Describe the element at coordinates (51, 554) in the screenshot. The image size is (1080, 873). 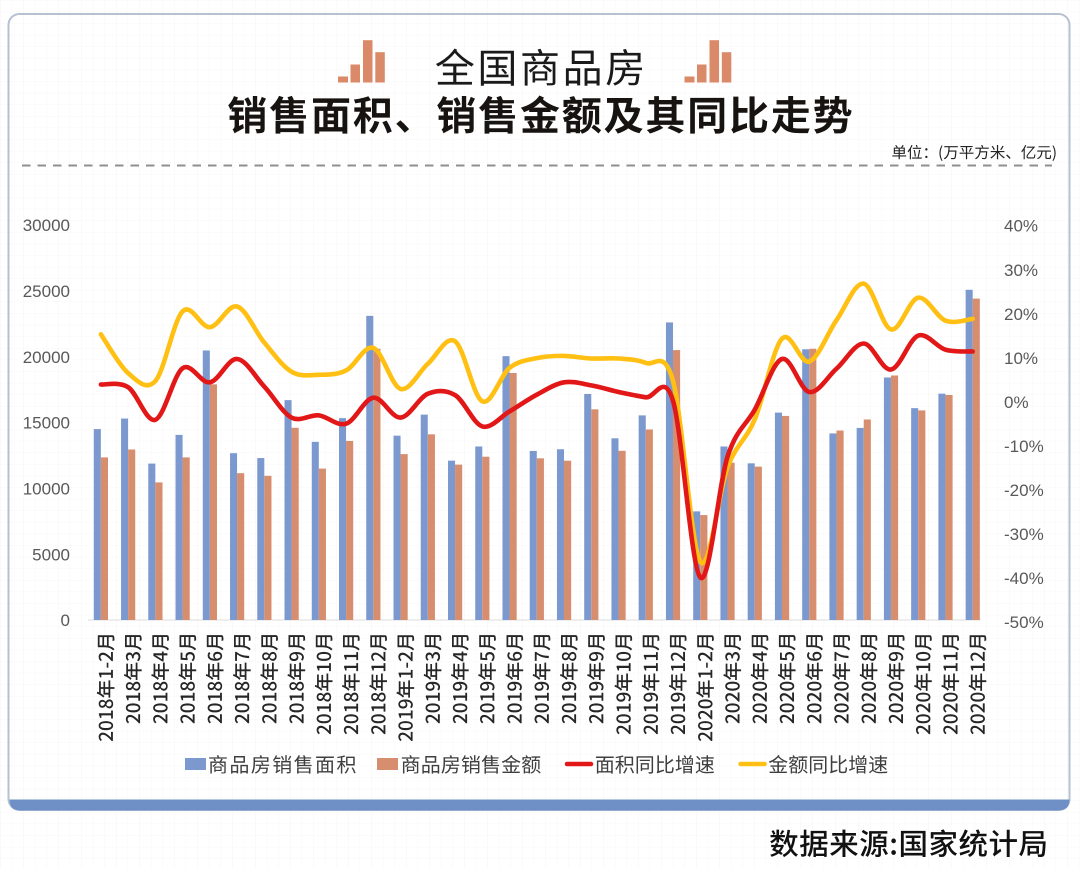
I see `svg-text: 5000` at that location.